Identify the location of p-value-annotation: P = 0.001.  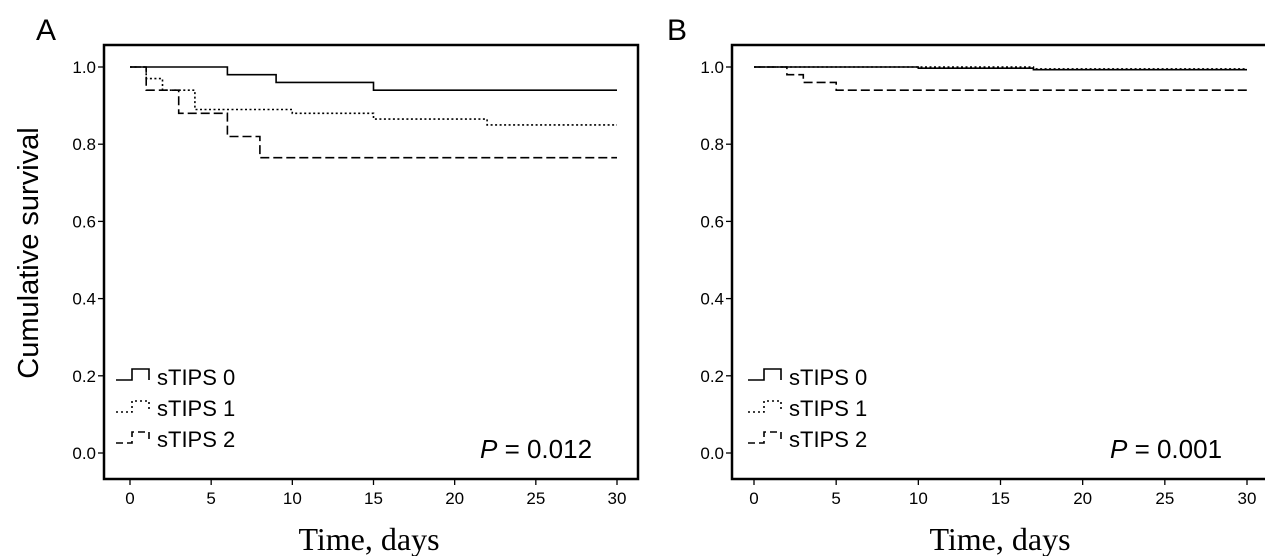
(1166, 449).